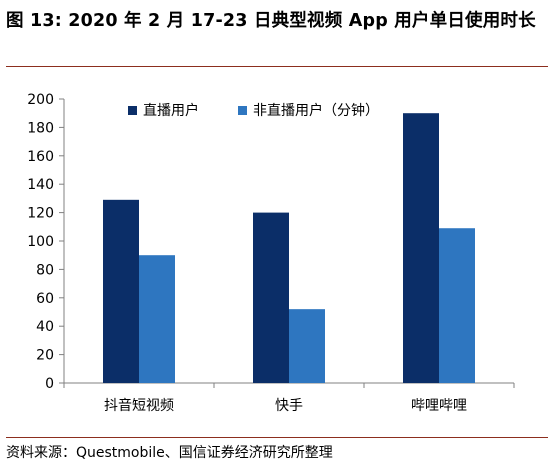 Image resolution: width=554 pixels, height=474 pixels. I want to click on y-tick-label: 60, so click(45, 299).